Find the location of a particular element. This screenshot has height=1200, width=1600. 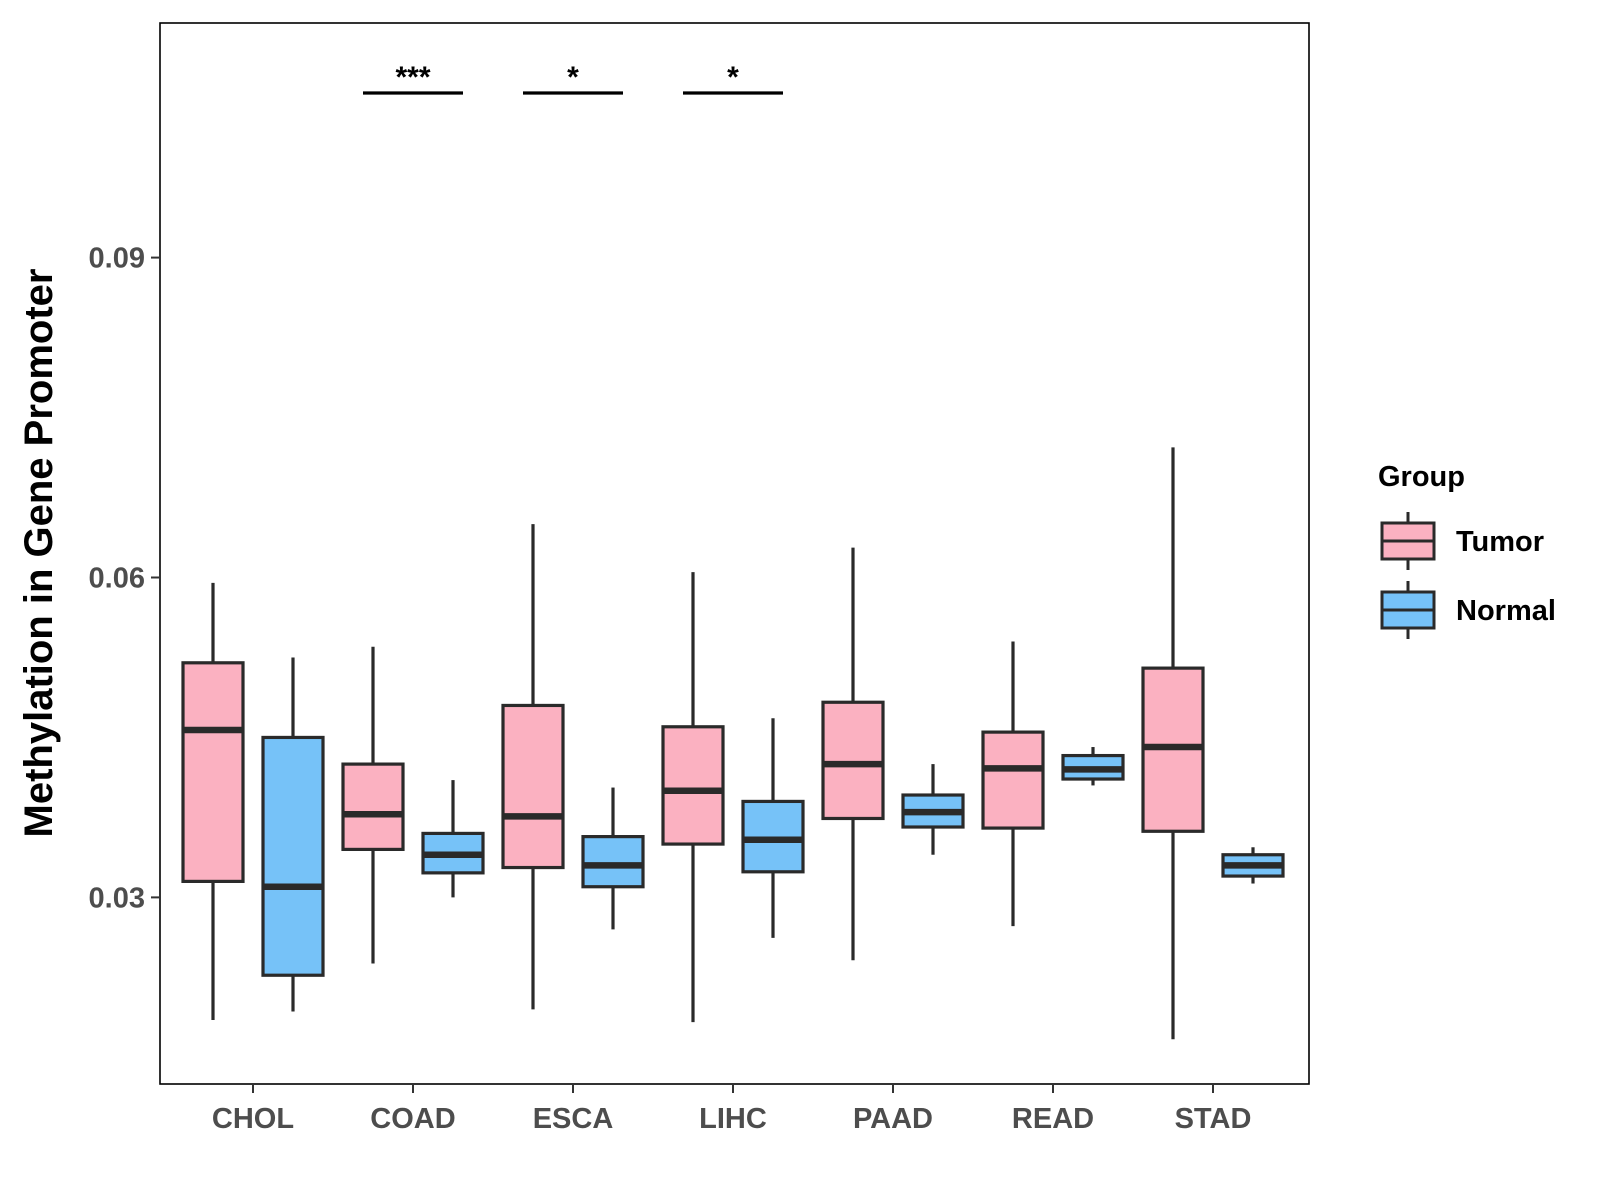

x-tick-label: ESCA is located at coordinates (573, 1119).